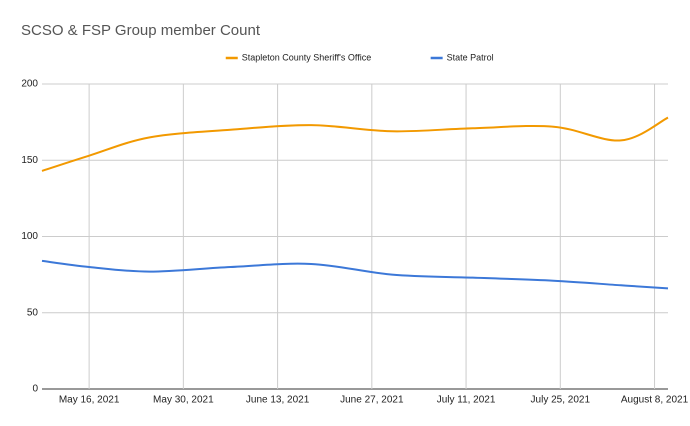 The width and height of the screenshot is (690, 426). I want to click on y-tick-label: 150, so click(29, 160).